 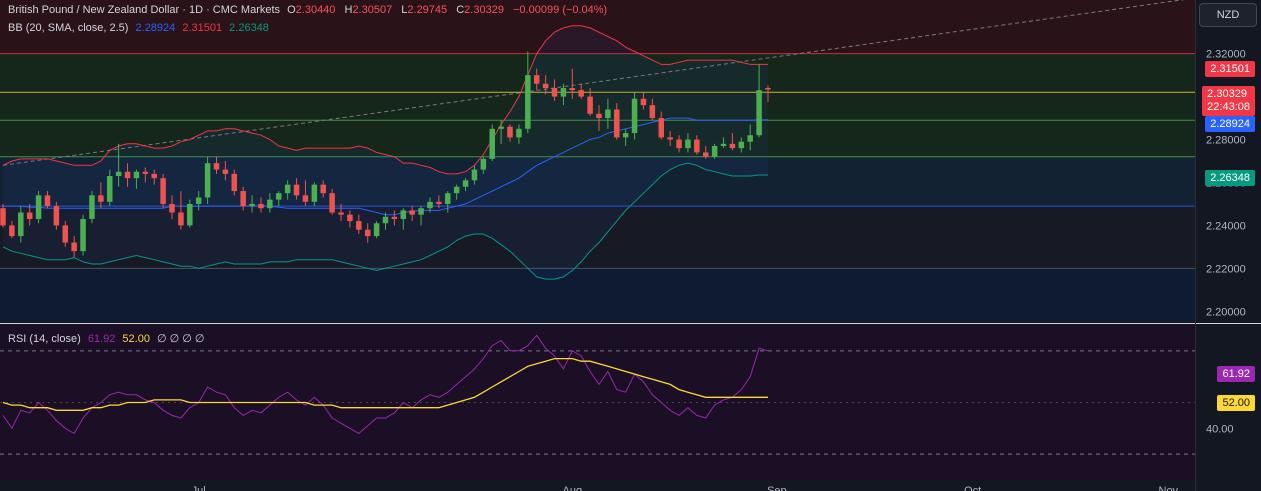 What do you see at coordinates (1226, 226) in the screenshot?
I see `price-tick: 2.24000` at bounding box center [1226, 226].